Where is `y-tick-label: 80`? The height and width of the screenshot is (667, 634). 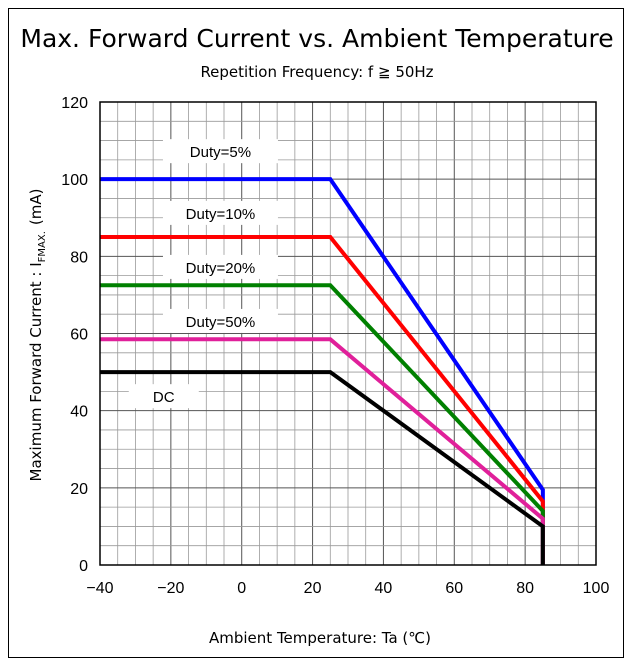 y-tick-label: 80 is located at coordinates (79, 257).